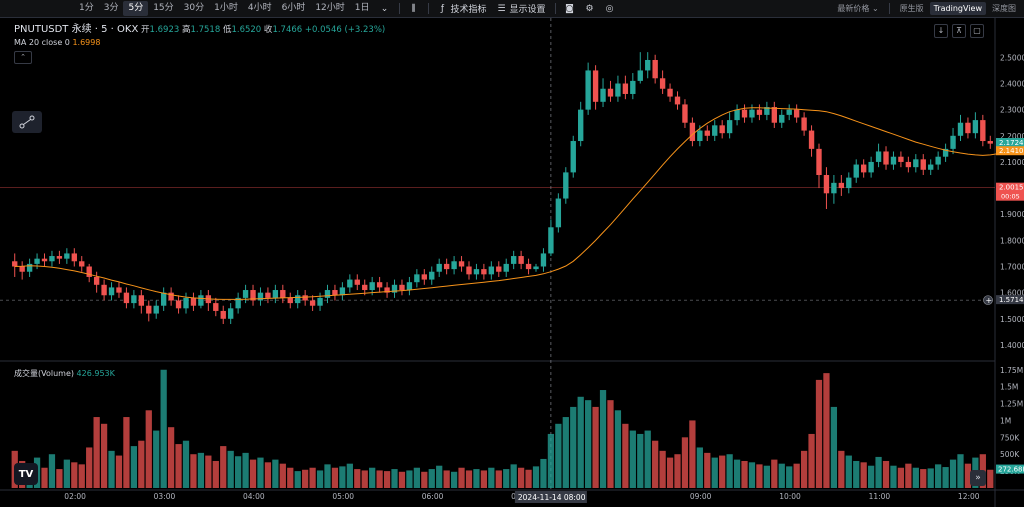 Image resolution: width=1024 pixels, height=507 pixels. I want to click on price-tick-label: 2.1000, so click(1012, 162).